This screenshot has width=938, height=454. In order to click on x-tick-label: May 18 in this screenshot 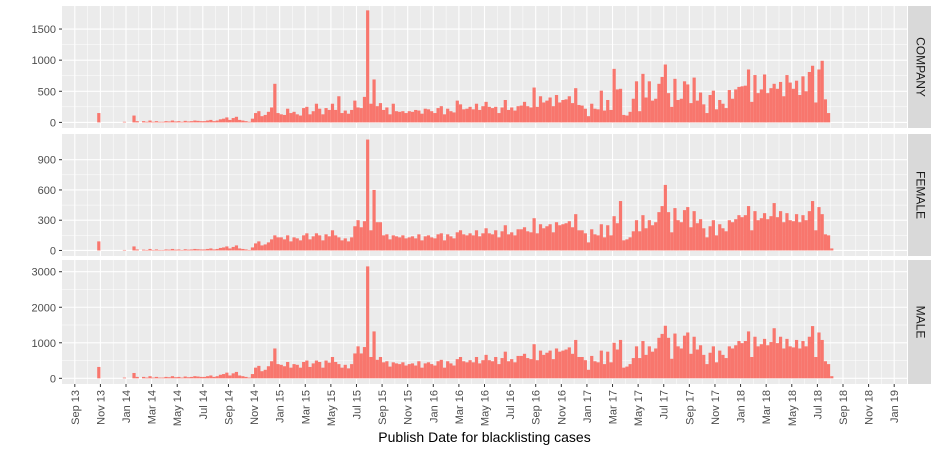, I will do `click(793, 408)`.